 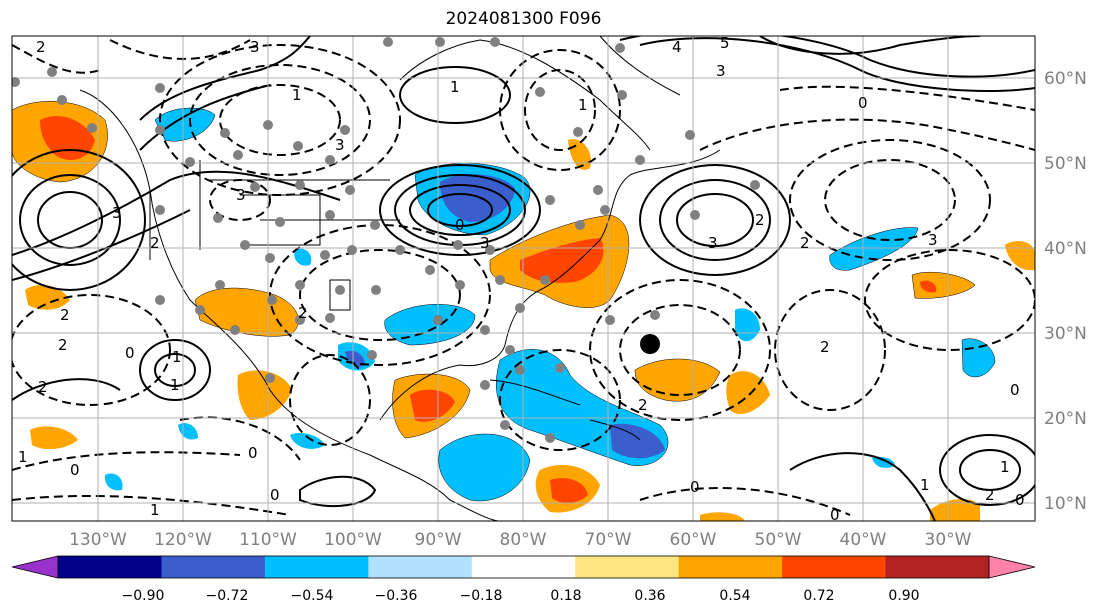 I want to click on lat-label: 40°N, so click(x=1065, y=249).